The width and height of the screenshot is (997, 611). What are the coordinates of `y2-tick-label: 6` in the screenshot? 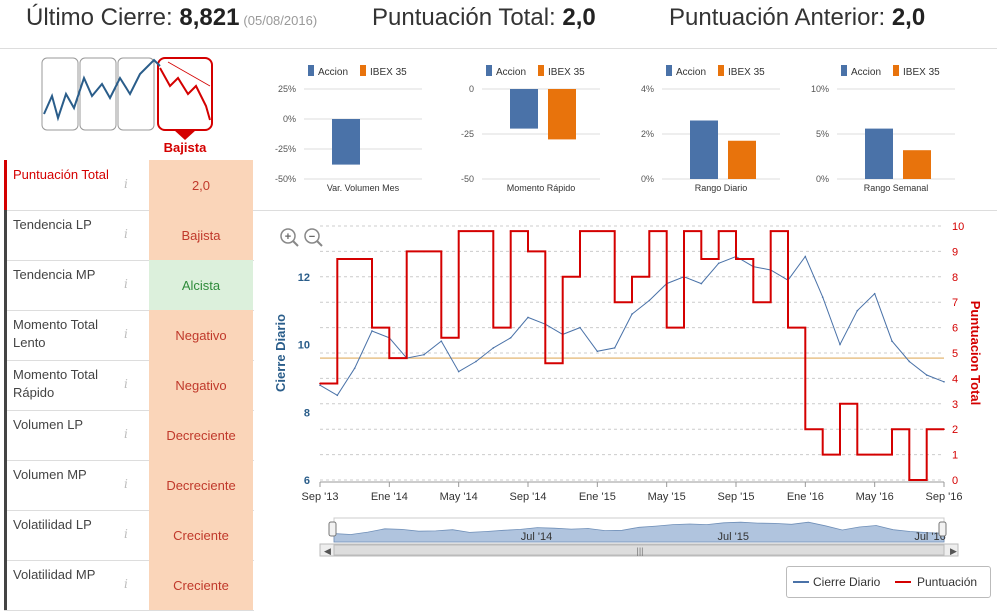 It's located at (955, 329).